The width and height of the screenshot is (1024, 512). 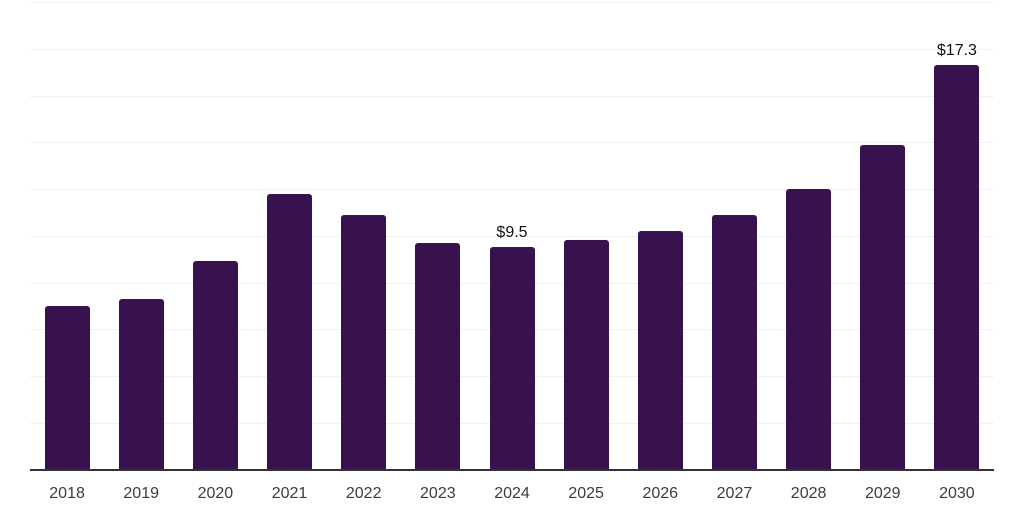 I want to click on x-axis-label-2027: 2027, so click(x=734, y=493).